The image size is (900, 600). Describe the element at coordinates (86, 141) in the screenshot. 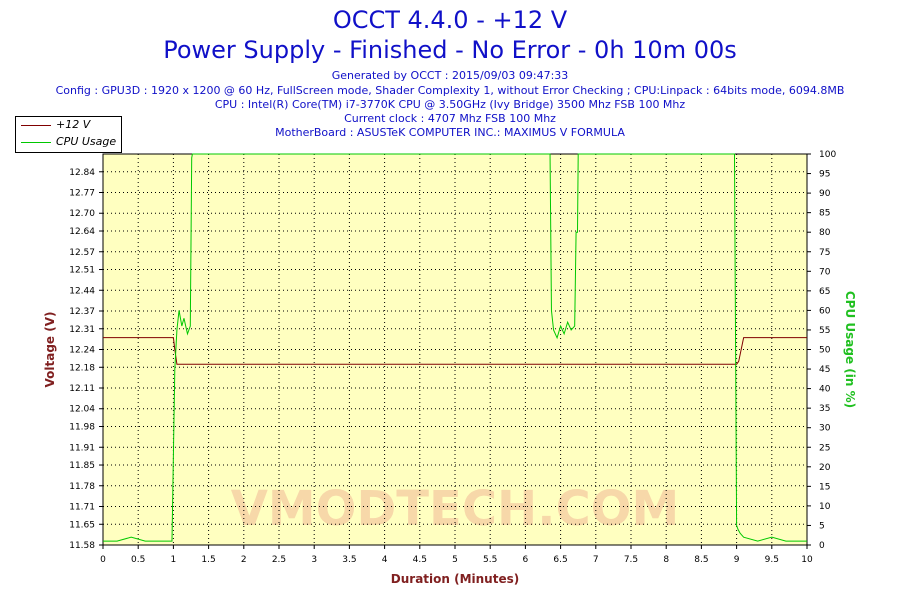

I see `legend-label-cpu: CPU Usage` at that location.